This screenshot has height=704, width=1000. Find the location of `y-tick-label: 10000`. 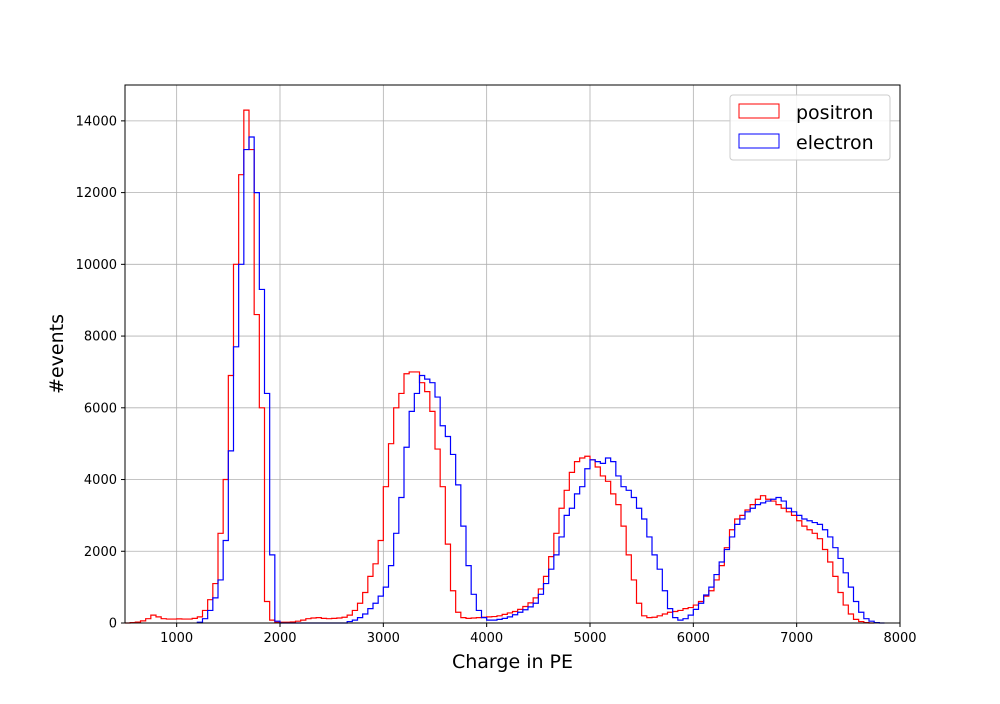

y-tick-label: 10000 is located at coordinates (96, 265).